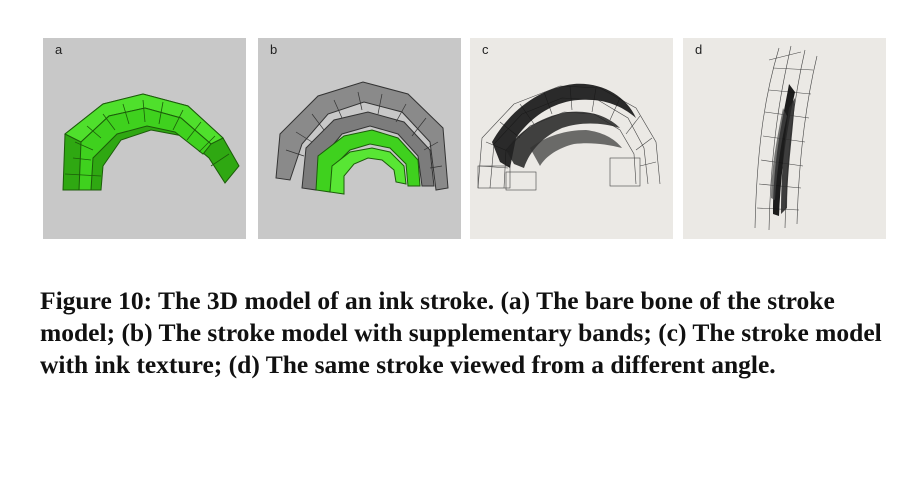  What do you see at coordinates (59, 49) in the screenshot?
I see `panel-label-a: a` at bounding box center [59, 49].